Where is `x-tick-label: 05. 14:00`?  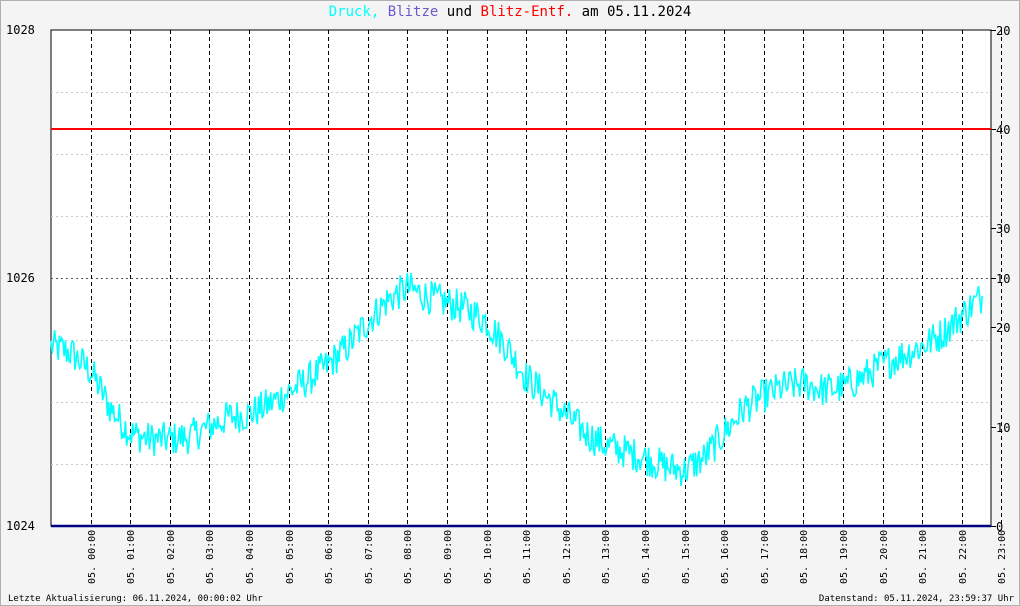 x-tick-label: 05. 14:00 is located at coordinates (646, 557).